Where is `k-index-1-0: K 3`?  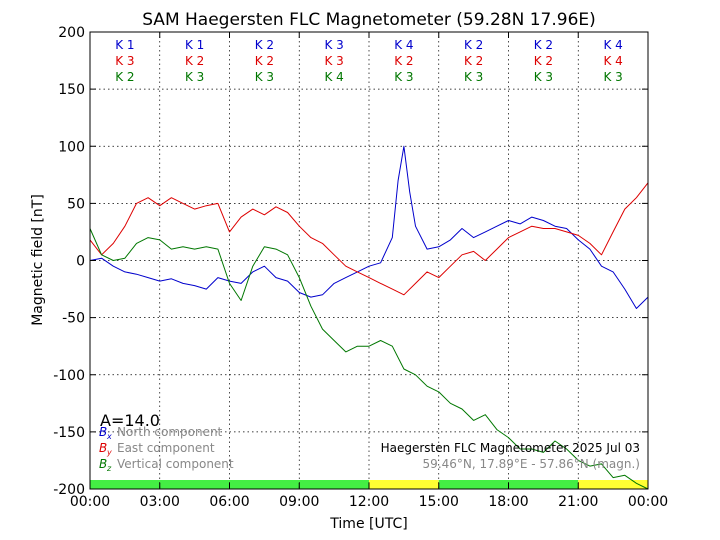
k-index-1-0: K 3 is located at coordinates (124, 61).